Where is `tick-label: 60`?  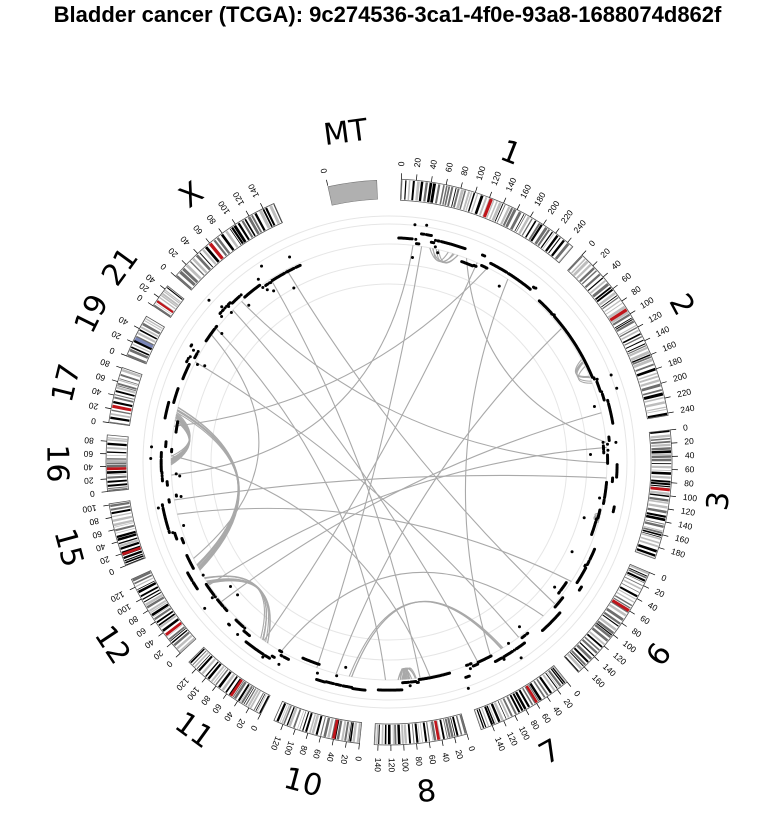 tick-label: 60 is located at coordinates (198, 230).